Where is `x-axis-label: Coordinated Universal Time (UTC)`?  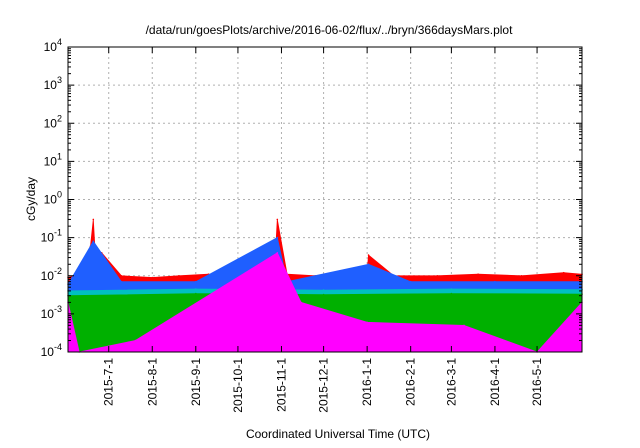 x-axis-label: Coordinated Universal Time (UTC) is located at coordinates (338, 434).